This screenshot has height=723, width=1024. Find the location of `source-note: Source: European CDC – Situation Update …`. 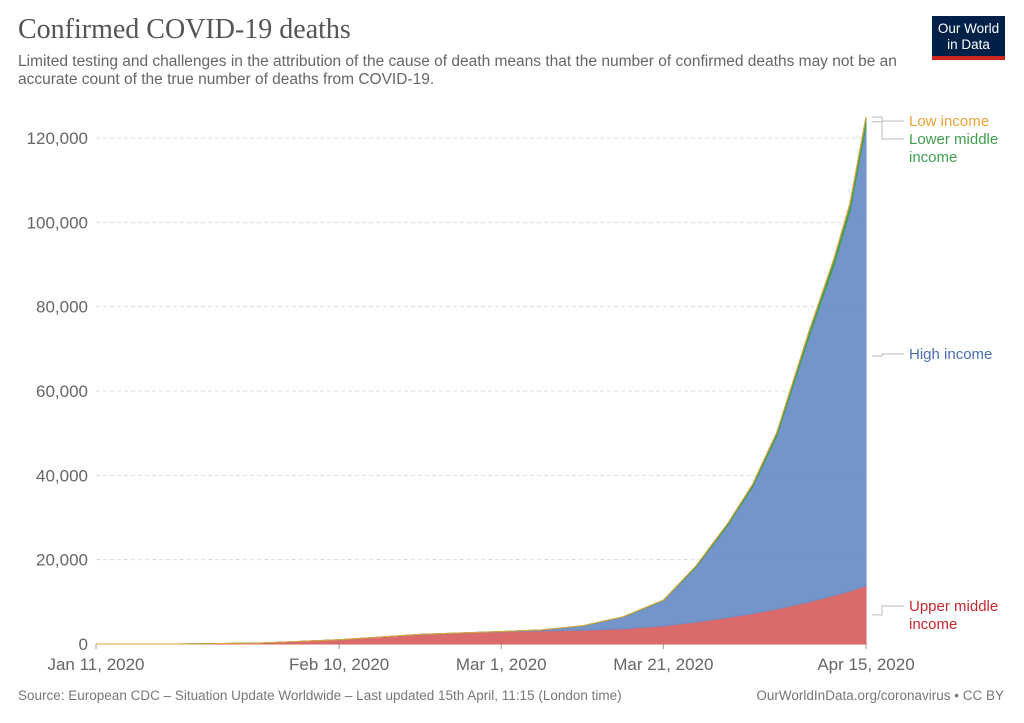

source-note: Source: European CDC – Situation Update … is located at coordinates (320, 695).